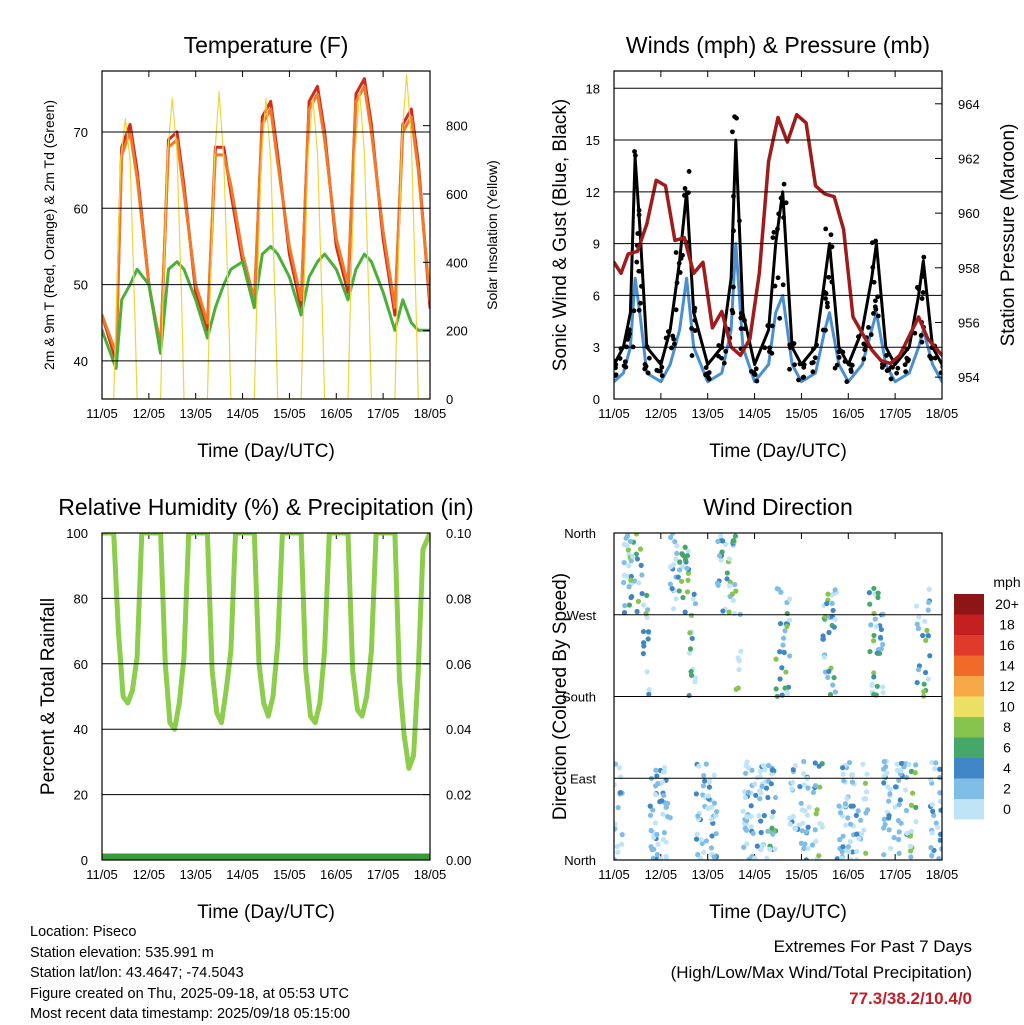 This screenshot has width=1024, height=1025. Describe the element at coordinates (83, 932) in the screenshot. I see `station-location: Location: Piseco` at that location.